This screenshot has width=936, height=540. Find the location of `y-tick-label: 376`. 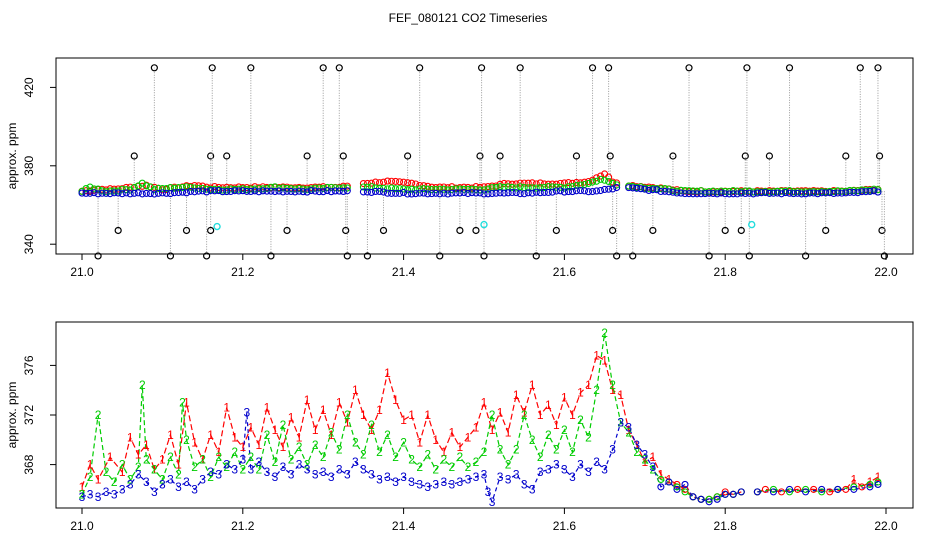

y-tick-label: 376 is located at coordinates (29, 365).